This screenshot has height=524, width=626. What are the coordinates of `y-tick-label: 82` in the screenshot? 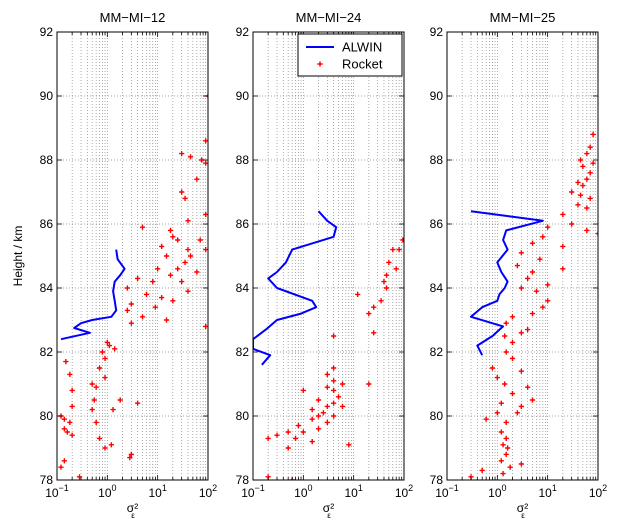 It's located at (243, 352).